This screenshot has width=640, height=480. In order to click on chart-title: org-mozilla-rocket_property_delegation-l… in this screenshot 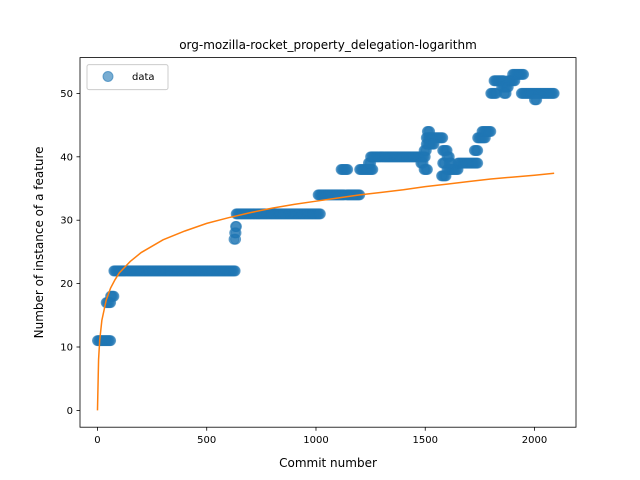, I will do `click(328, 45)`.